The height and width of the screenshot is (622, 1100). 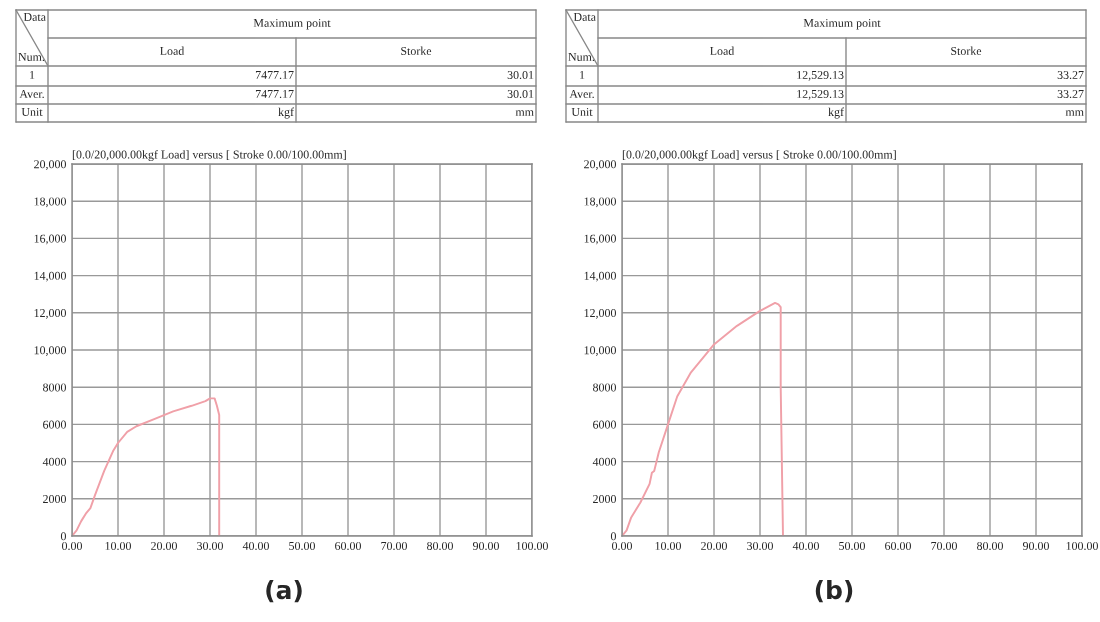 I want to click on text: (a), so click(x=284, y=591).